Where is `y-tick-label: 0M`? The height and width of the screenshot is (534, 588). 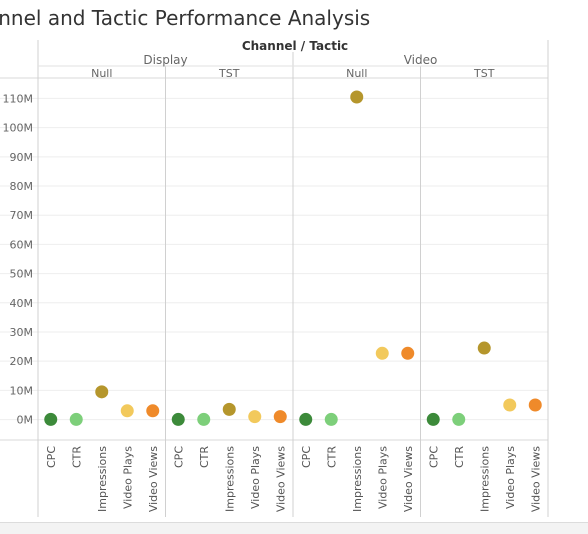 y-tick-label: 0M is located at coordinates (25, 420).